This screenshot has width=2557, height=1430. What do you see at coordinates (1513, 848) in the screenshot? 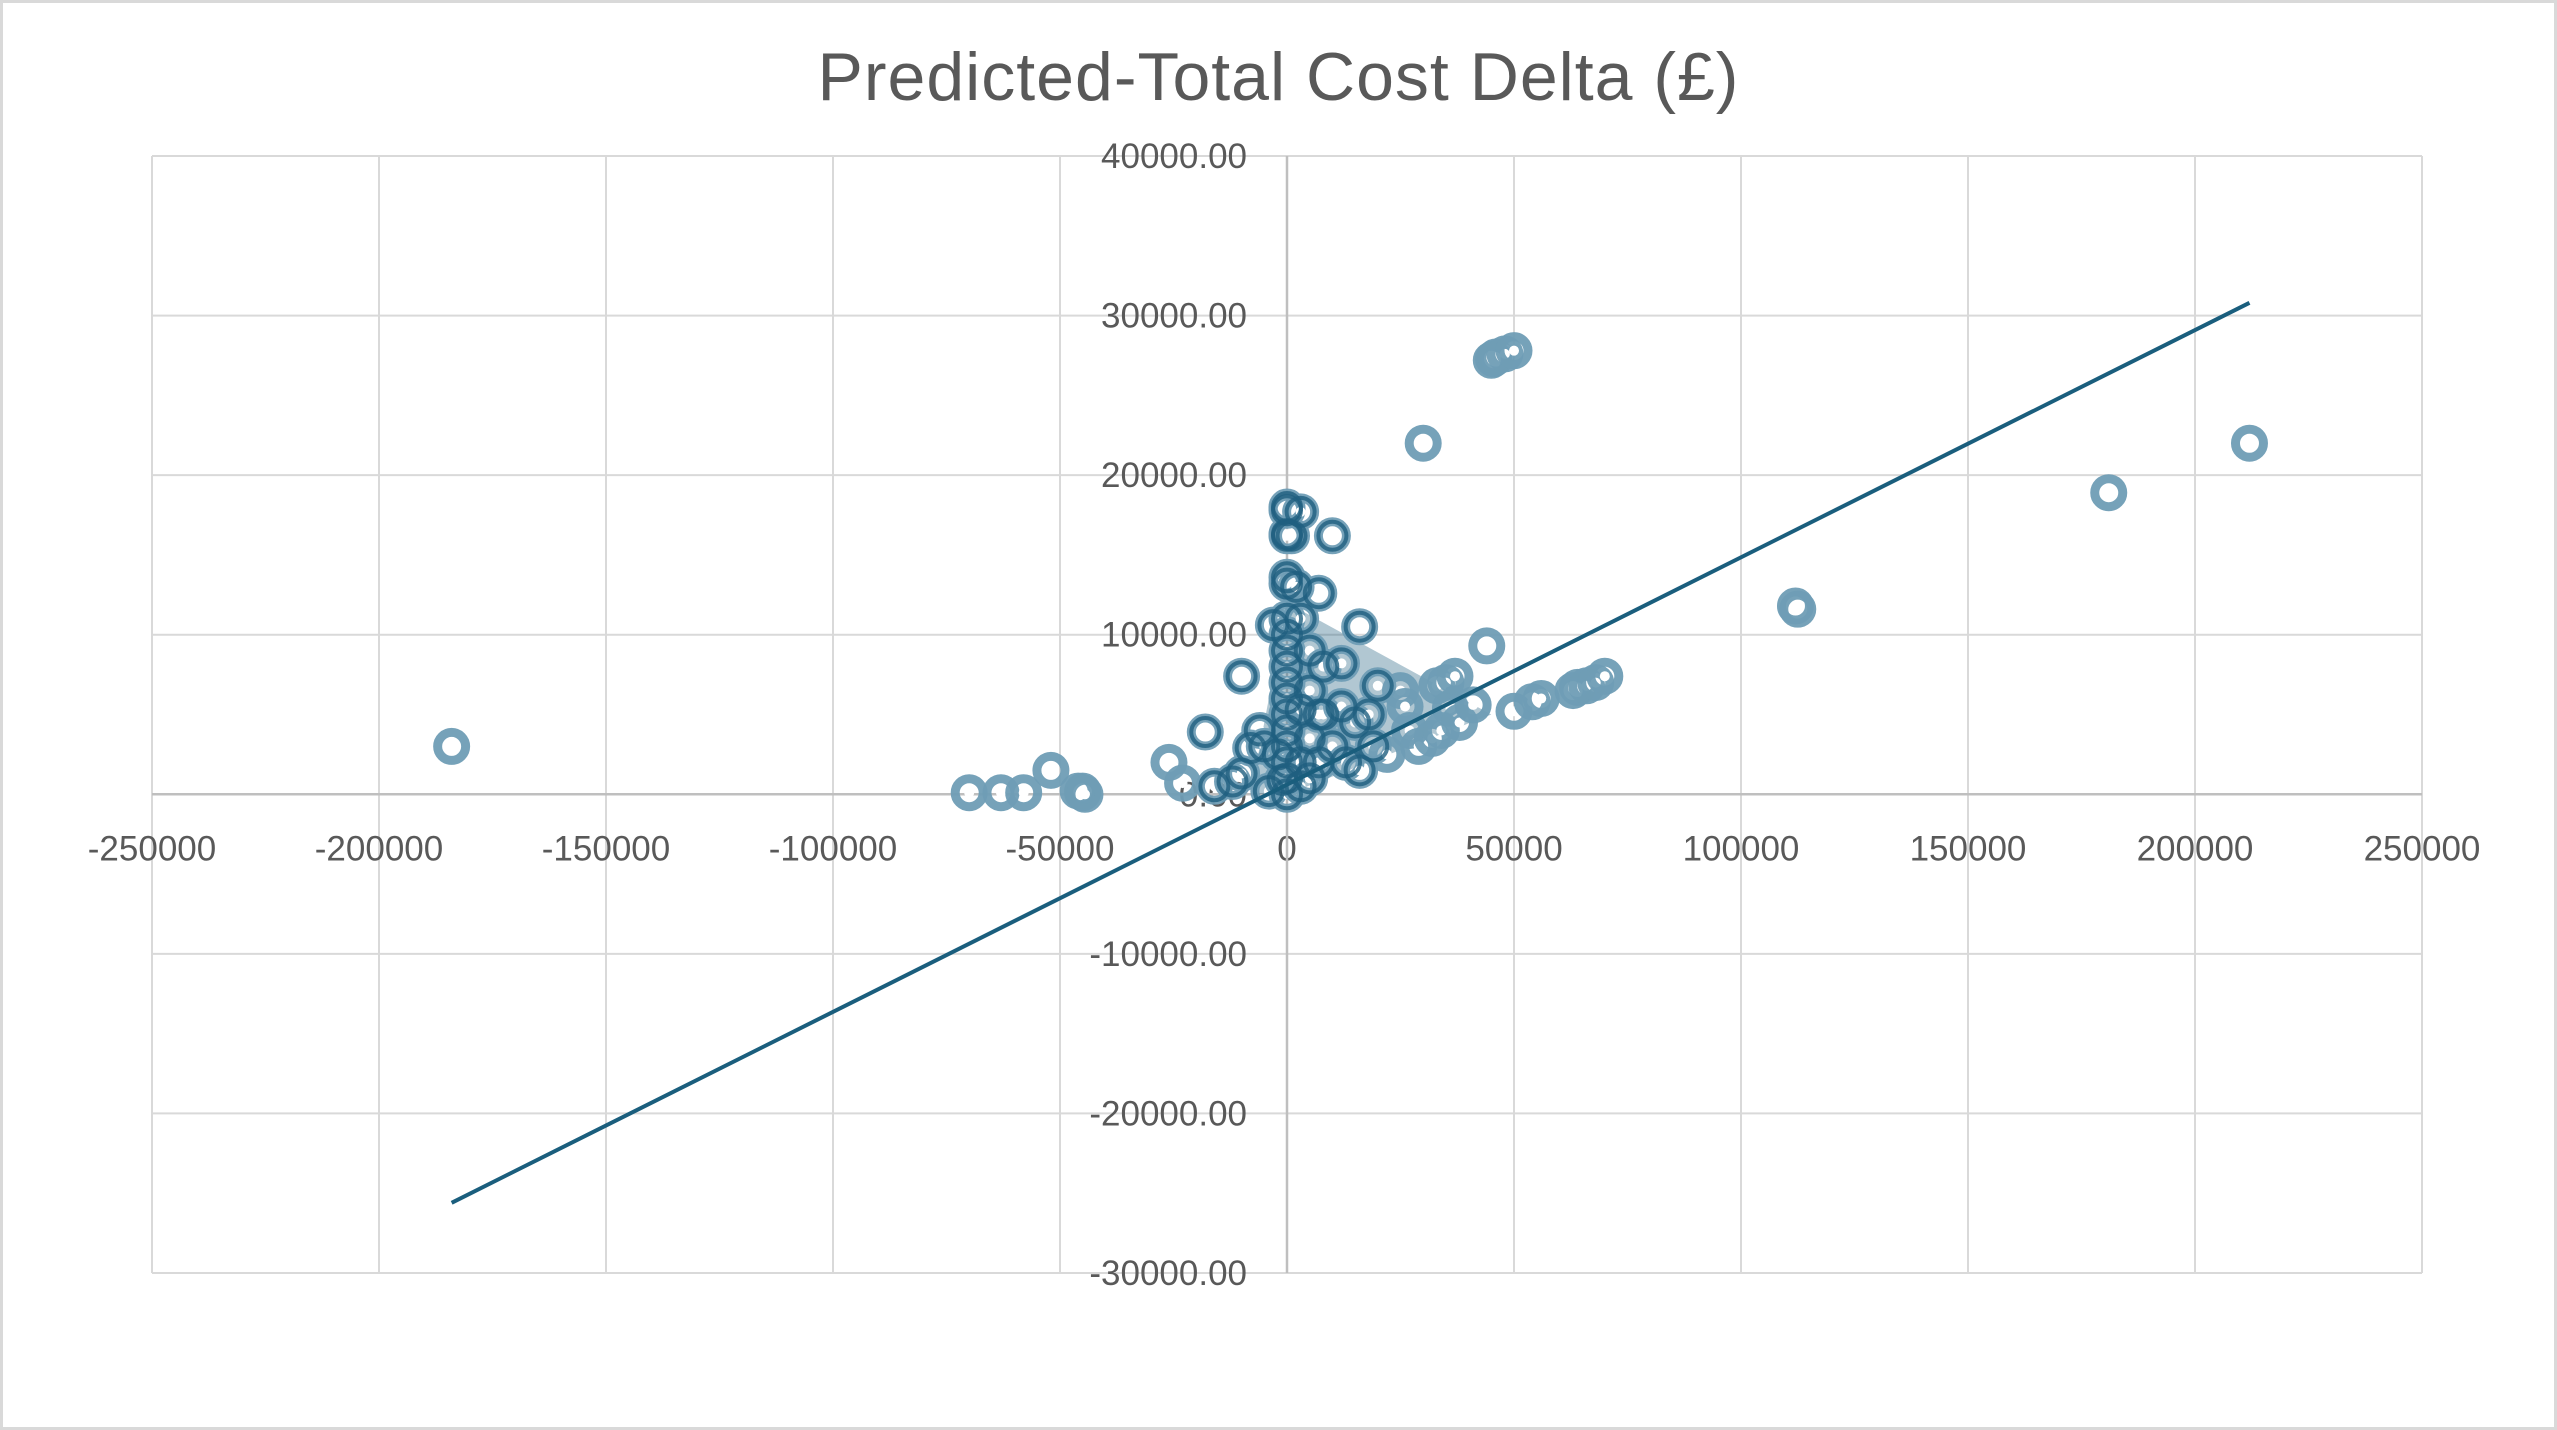
I see `x-tick-label: 50000` at bounding box center [1513, 848].